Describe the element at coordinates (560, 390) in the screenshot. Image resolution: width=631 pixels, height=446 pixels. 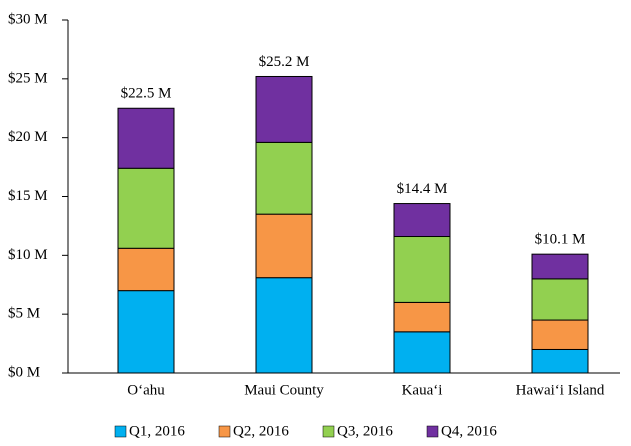
I see `x-tick-label: Hawai‘i Island` at that location.